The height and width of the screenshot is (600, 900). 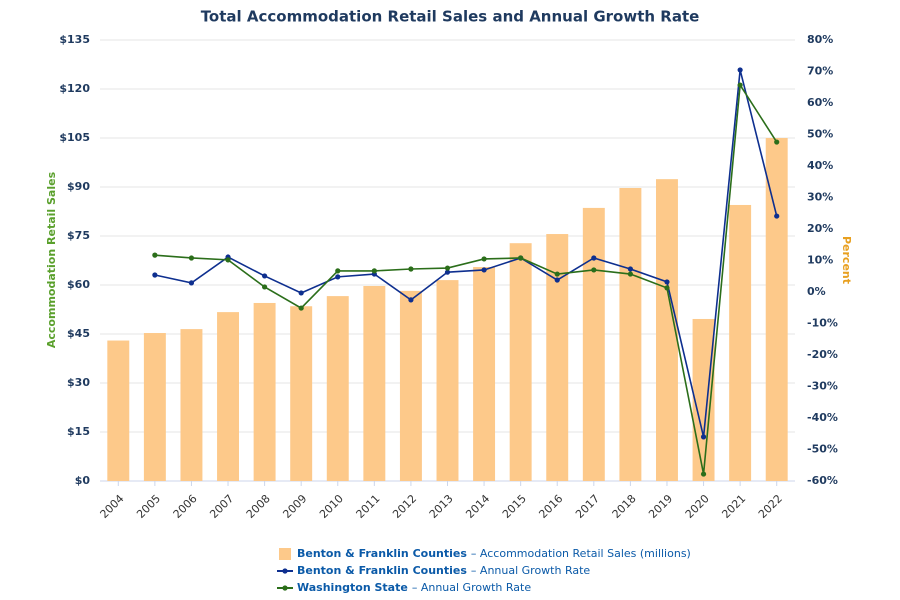 What do you see at coordinates (820, 71) in the screenshot?
I see `y2-tick-label: 70%` at bounding box center [820, 71].